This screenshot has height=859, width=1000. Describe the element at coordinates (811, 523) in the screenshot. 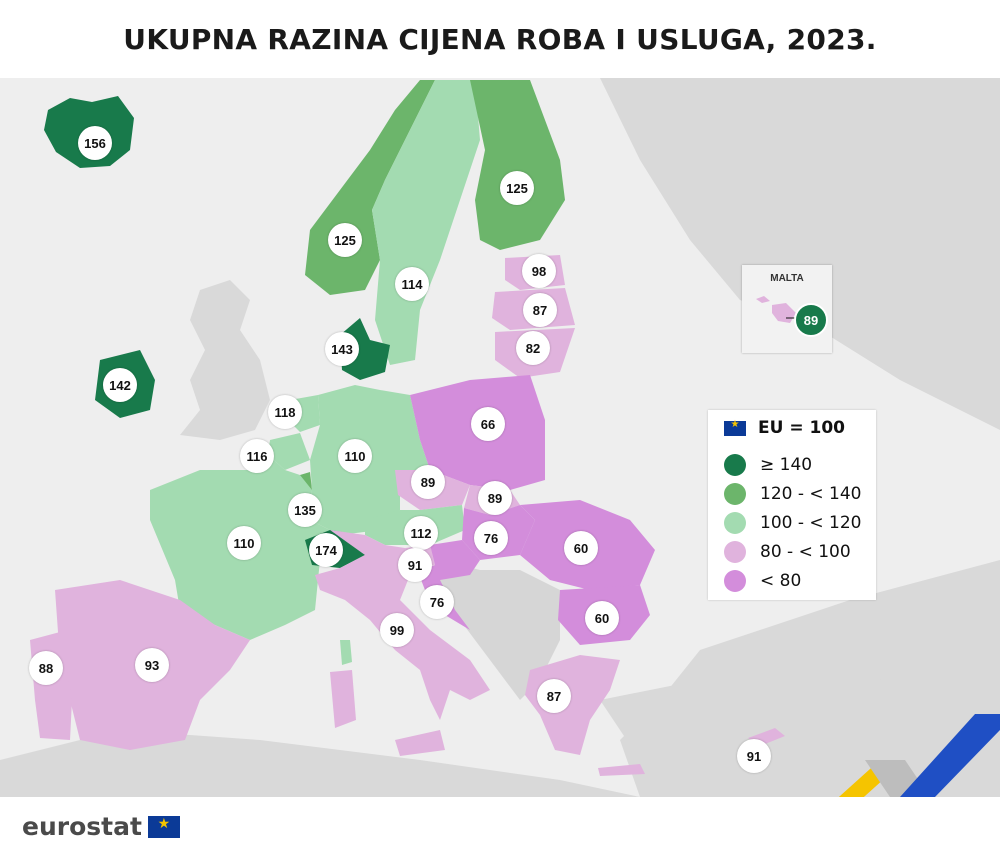

I see `legend-label: 100 - < 120` at that location.